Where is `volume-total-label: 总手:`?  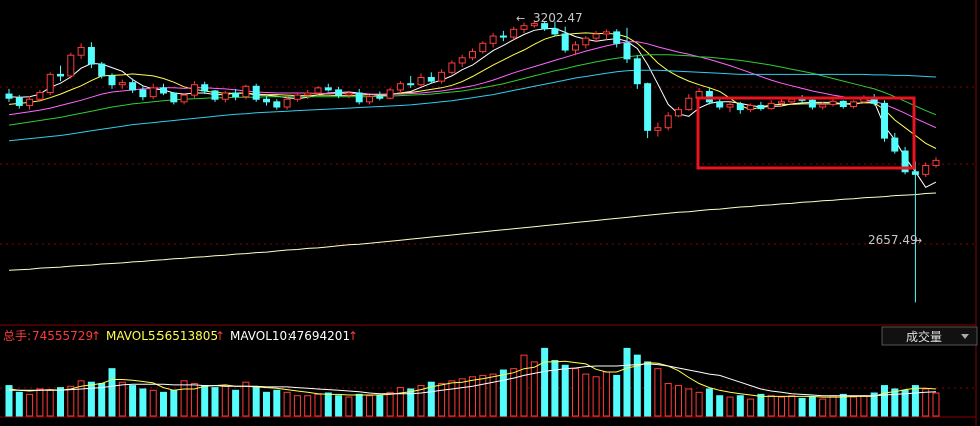 volume-total-label: 总手: is located at coordinates (17, 336).